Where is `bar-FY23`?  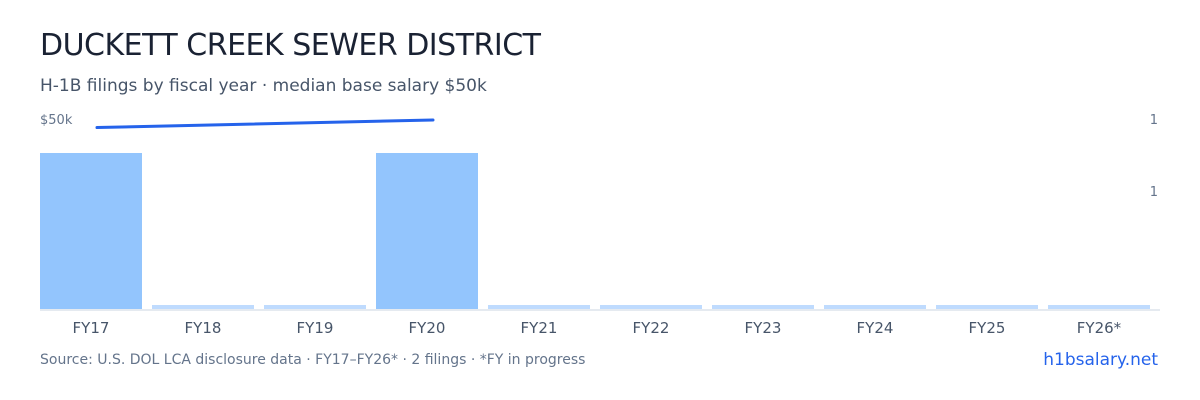
bar-FY23 is located at coordinates (763, 307).